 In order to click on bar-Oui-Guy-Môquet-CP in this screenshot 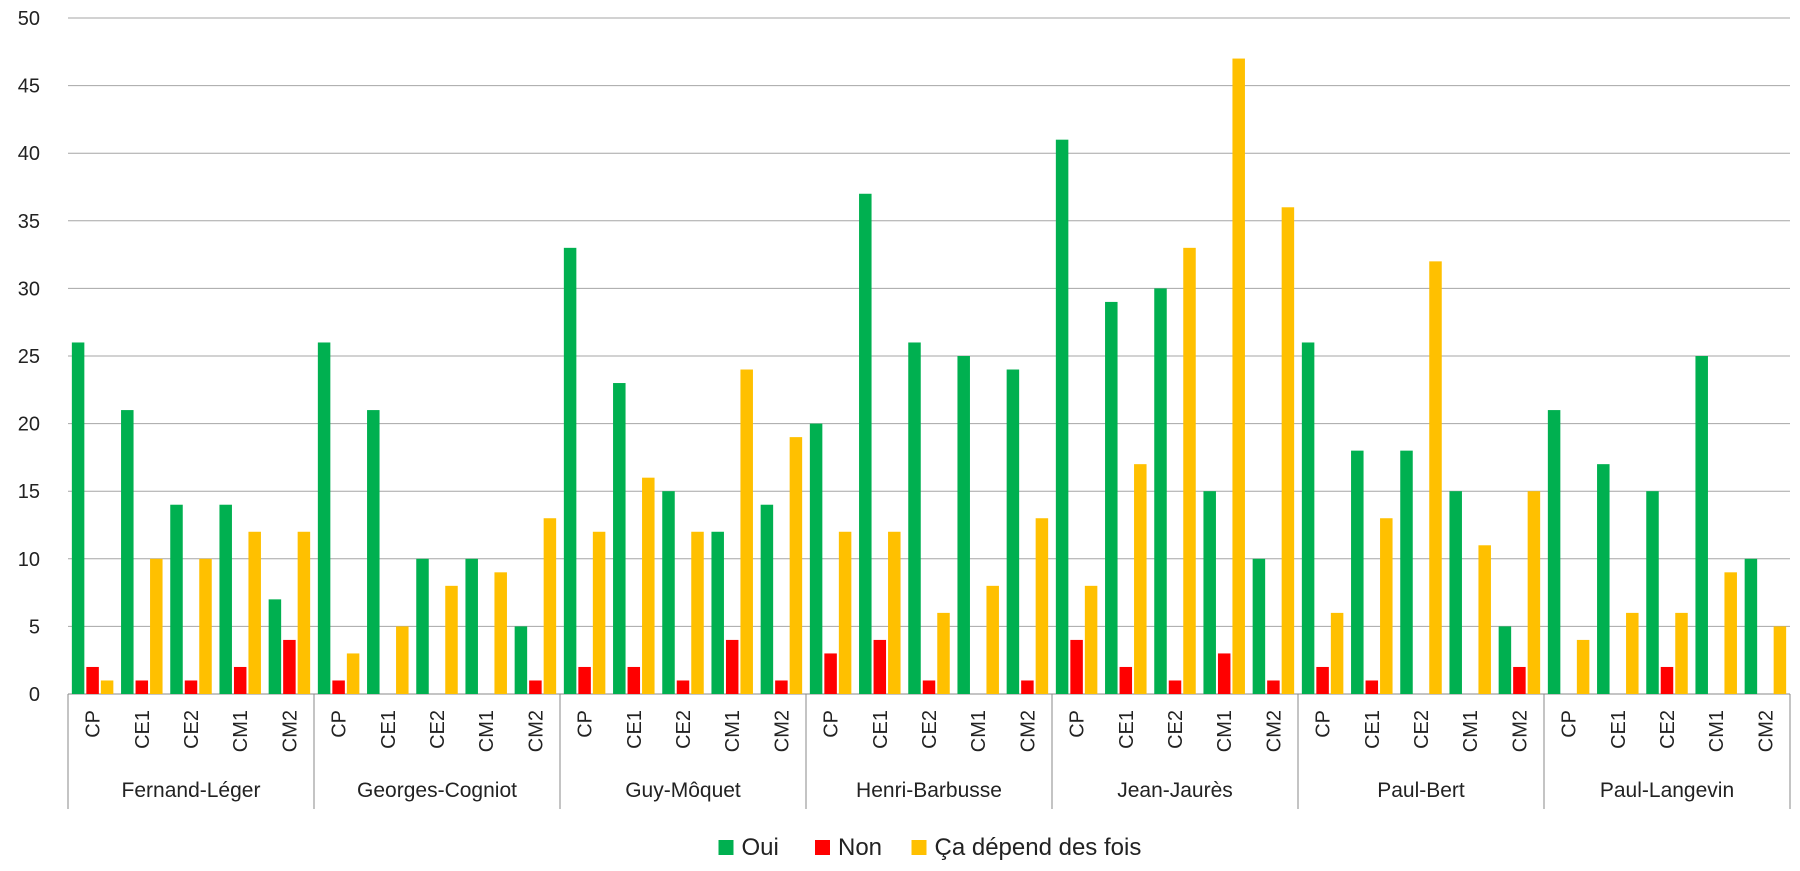, I will do `click(570, 470)`.